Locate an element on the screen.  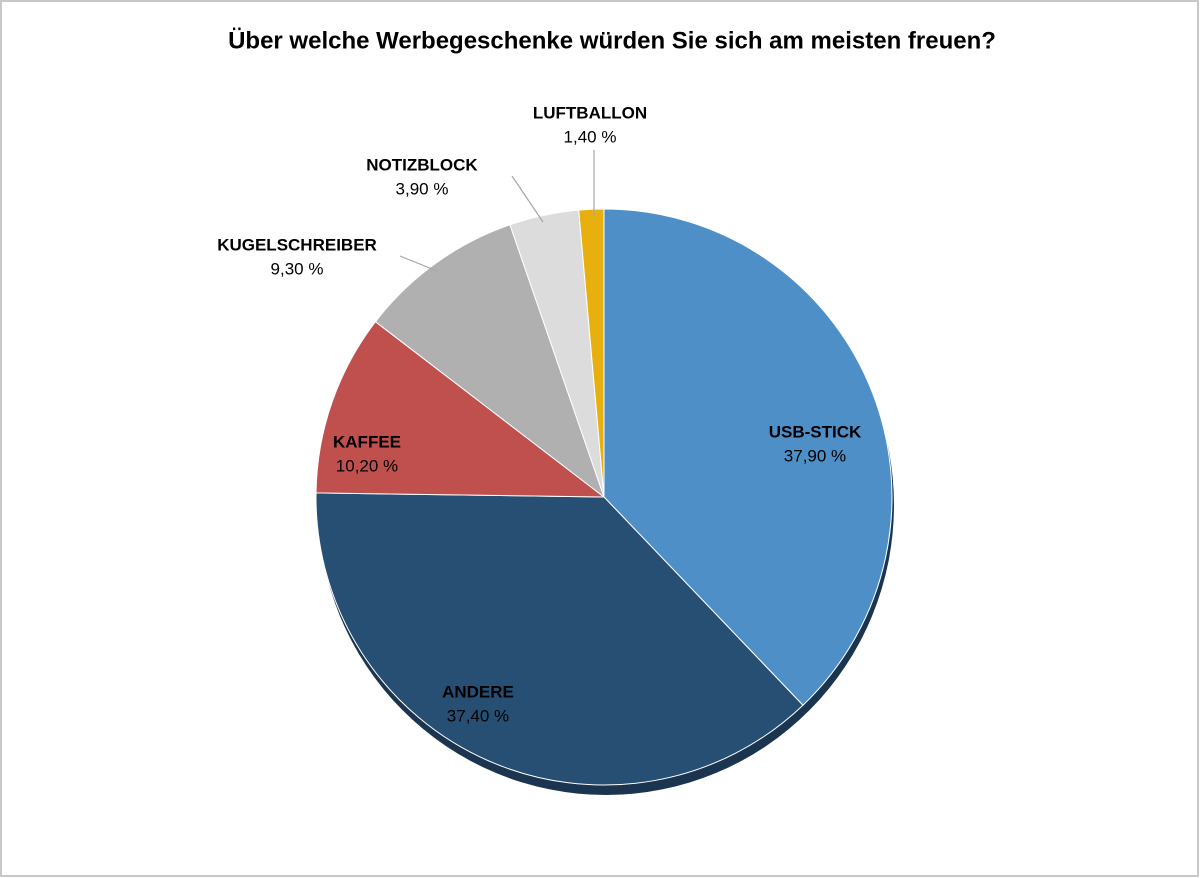
slice-label: KAFFEE is located at coordinates (367, 441).